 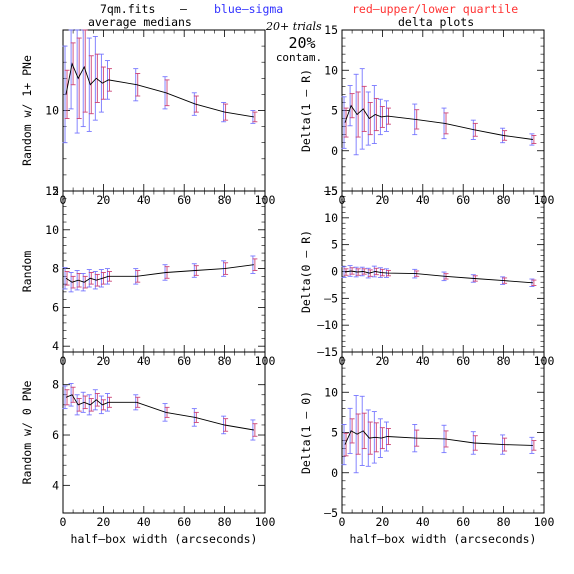 What do you see at coordinates (327, 325) in the screenshot?
I see `y-tick-label: –10` at bounding box center [327, 325].